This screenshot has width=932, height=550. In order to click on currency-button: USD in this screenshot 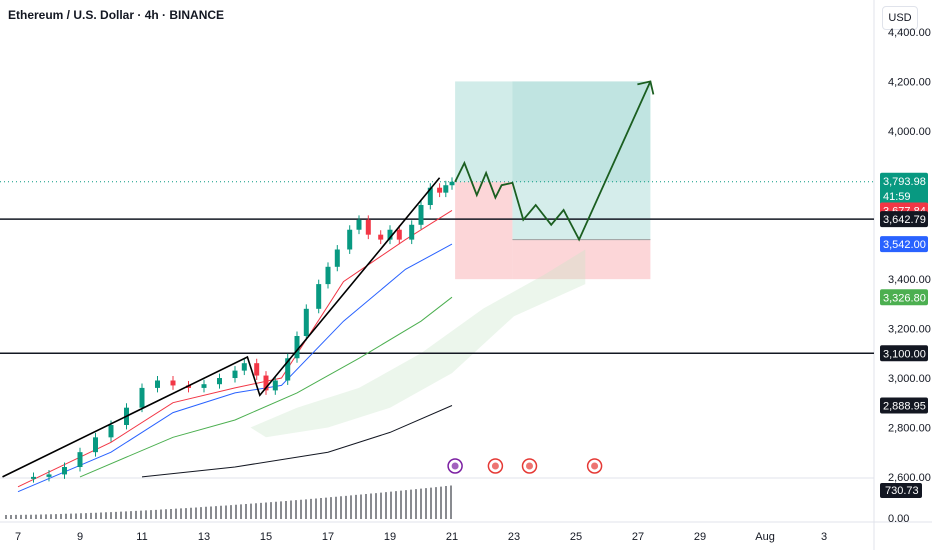, I will do `click(900, 18)`.